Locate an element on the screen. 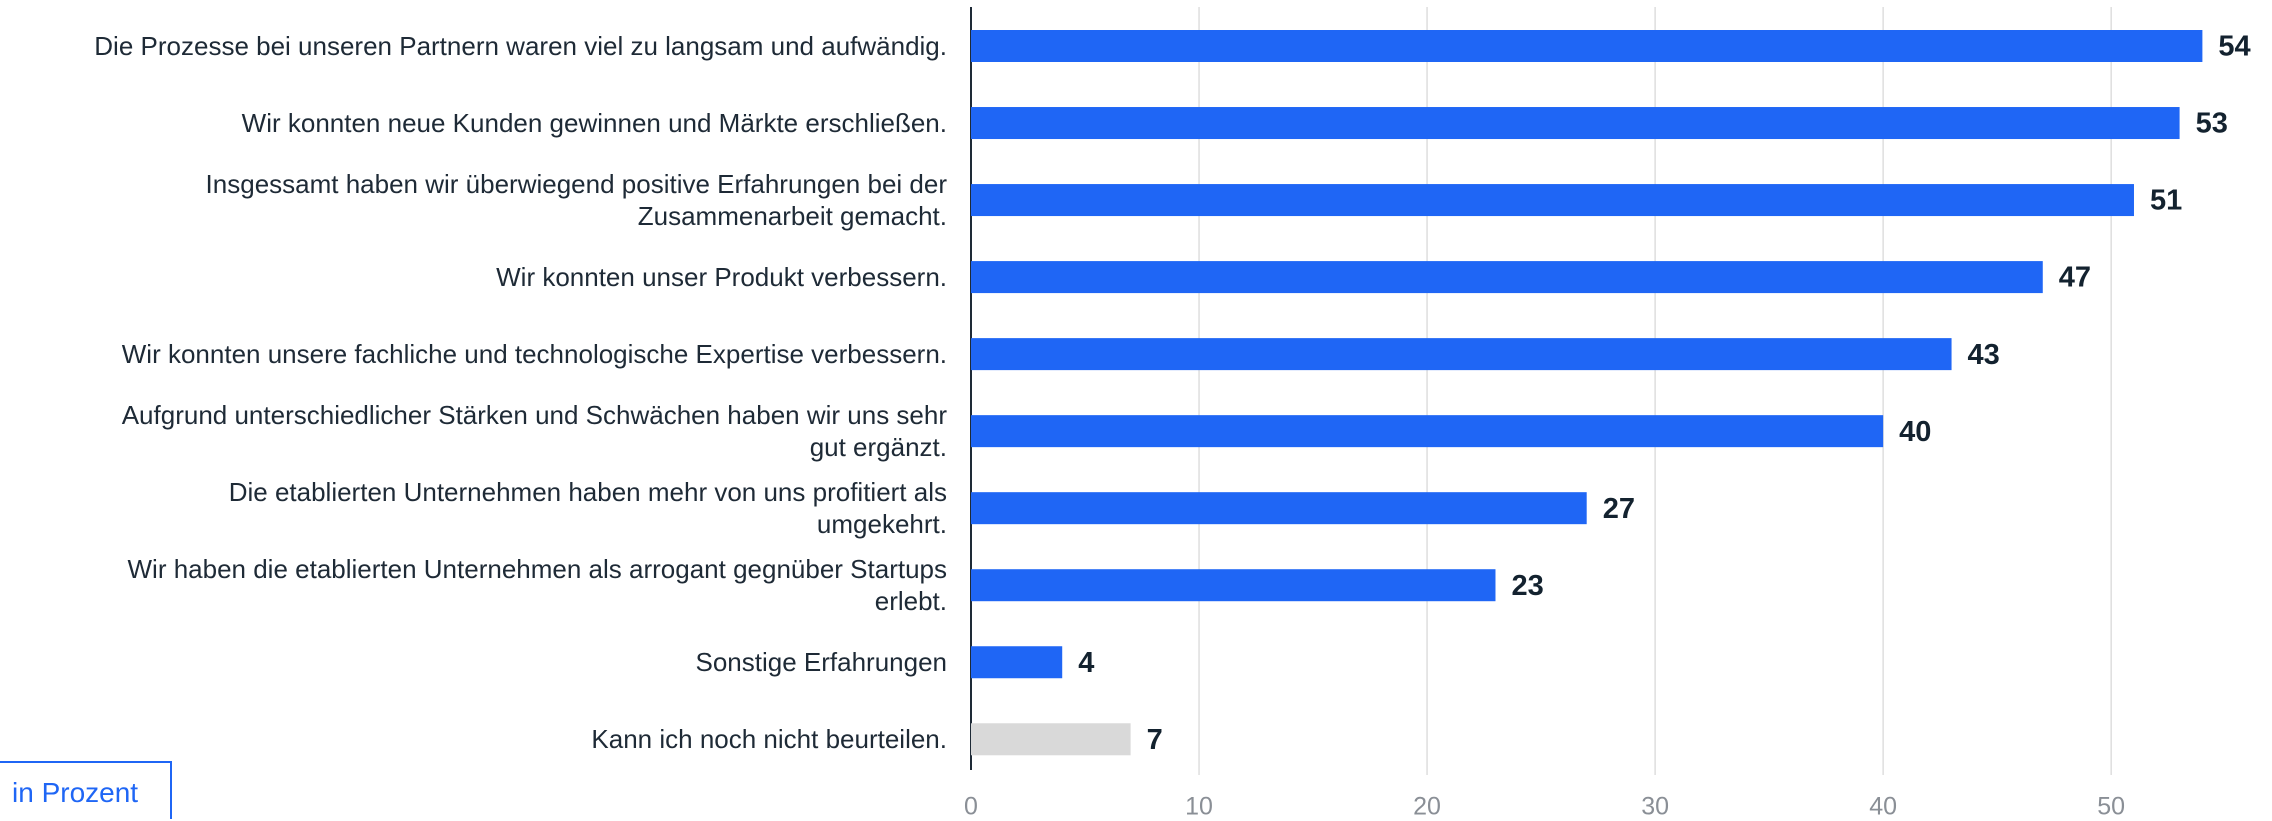 This screenshot has height=821, width=2272. value-label: 47 is located at coordinates (2075, 278).